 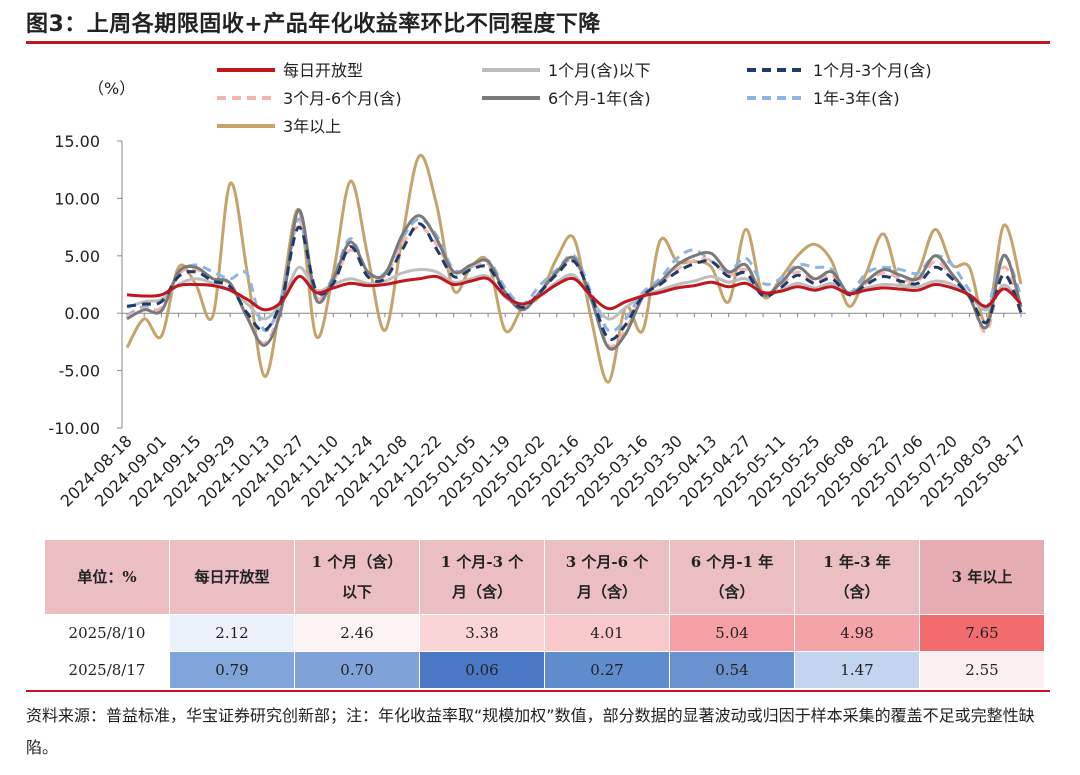 What do you see at coordinates (357, 670) in the screenshot?
I see `table-cell: 0.70` at bounding box center [357, 670].